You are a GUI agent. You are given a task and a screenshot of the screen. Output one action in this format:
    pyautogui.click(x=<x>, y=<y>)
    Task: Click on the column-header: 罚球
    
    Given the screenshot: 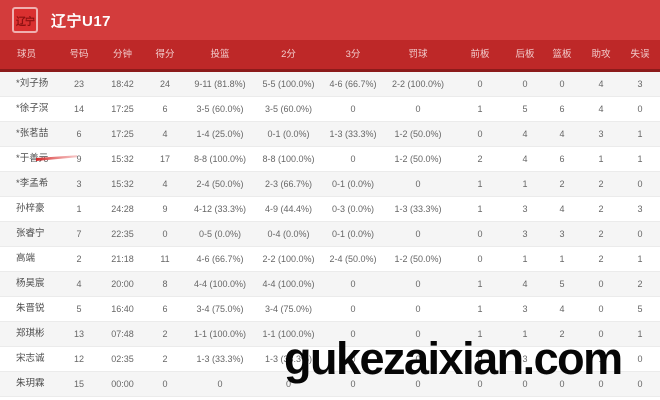 What is the action you would take?
    pyautogui.click(x=418, y=54)
    